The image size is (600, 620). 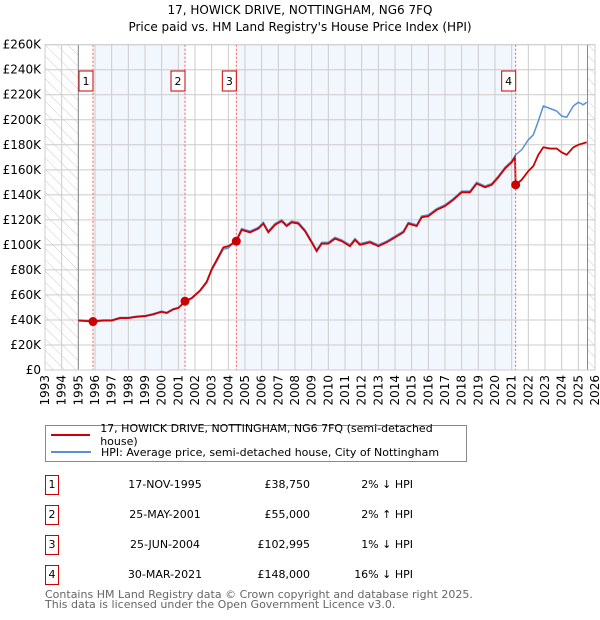 I want to click on chart-title: 17, HOWICK DRIVE, NOTTINGHAM, NG6 7FQ, so click(x=300, y=10).